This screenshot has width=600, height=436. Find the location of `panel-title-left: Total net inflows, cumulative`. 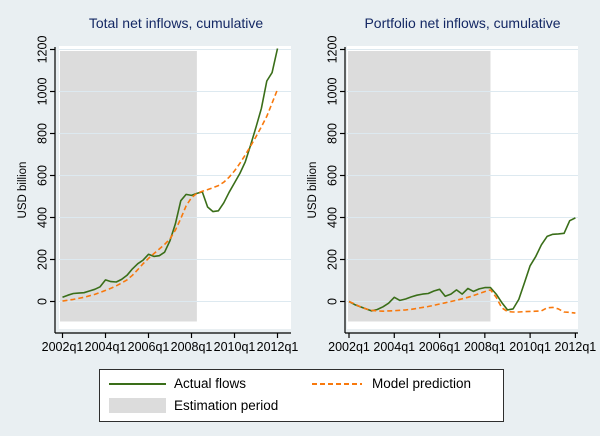

panel-title-left: Total net inflows, cumulative is located at coordinates (176, 23).